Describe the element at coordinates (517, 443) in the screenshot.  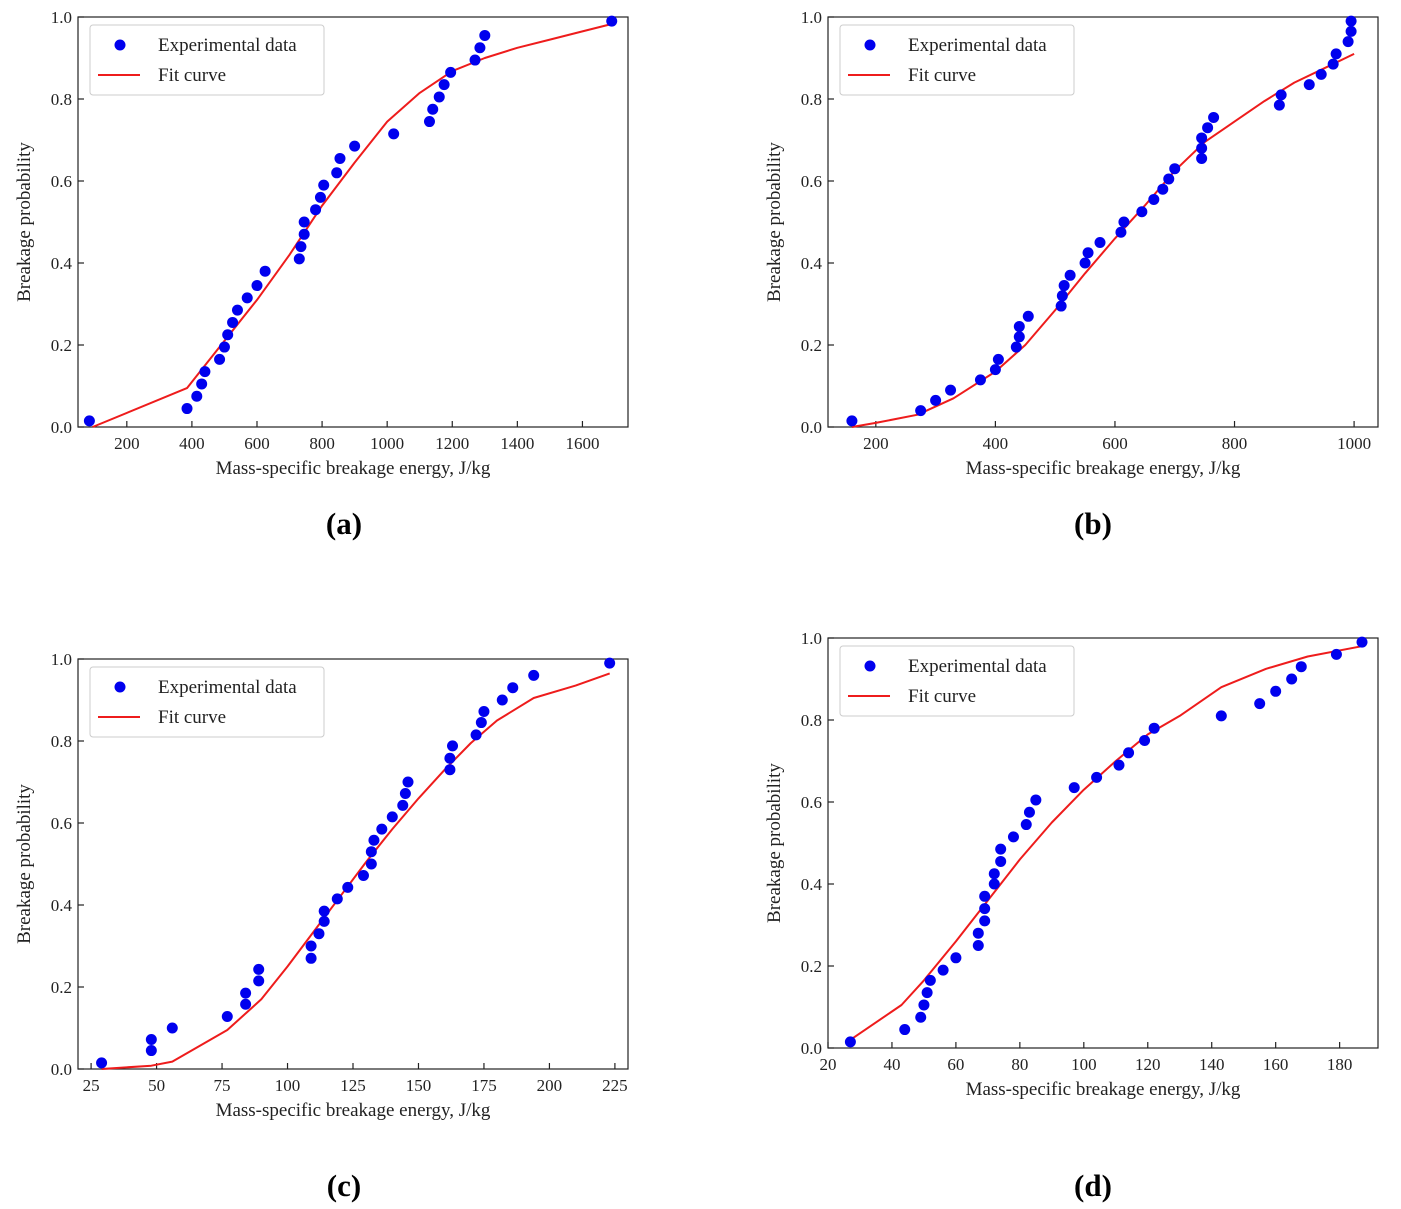
I see `x-tick-label: 1400` at that location.